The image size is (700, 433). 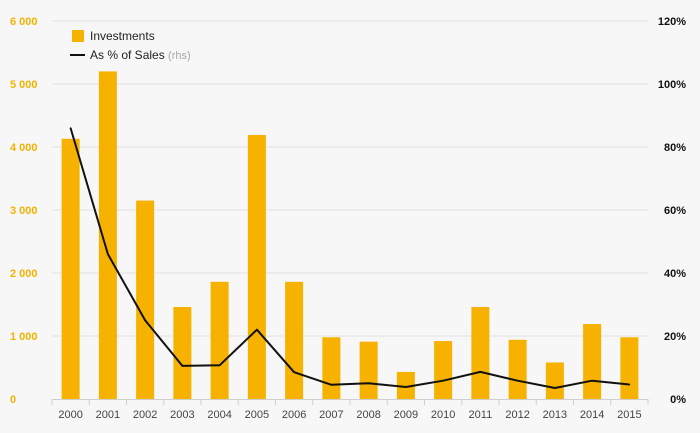 What do you see at coordinates (24, 274) in the screenshot?
I see `left-tick-label: 2 000` at bounding box center [24, 274].